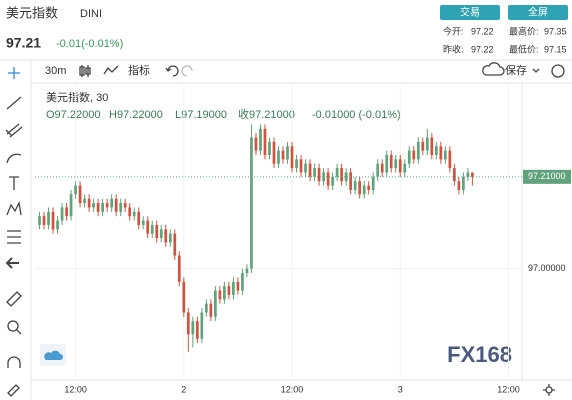  Describe the element at coordinates (14, 73) in the screenshot. I see `crosshair-tool` at that location.